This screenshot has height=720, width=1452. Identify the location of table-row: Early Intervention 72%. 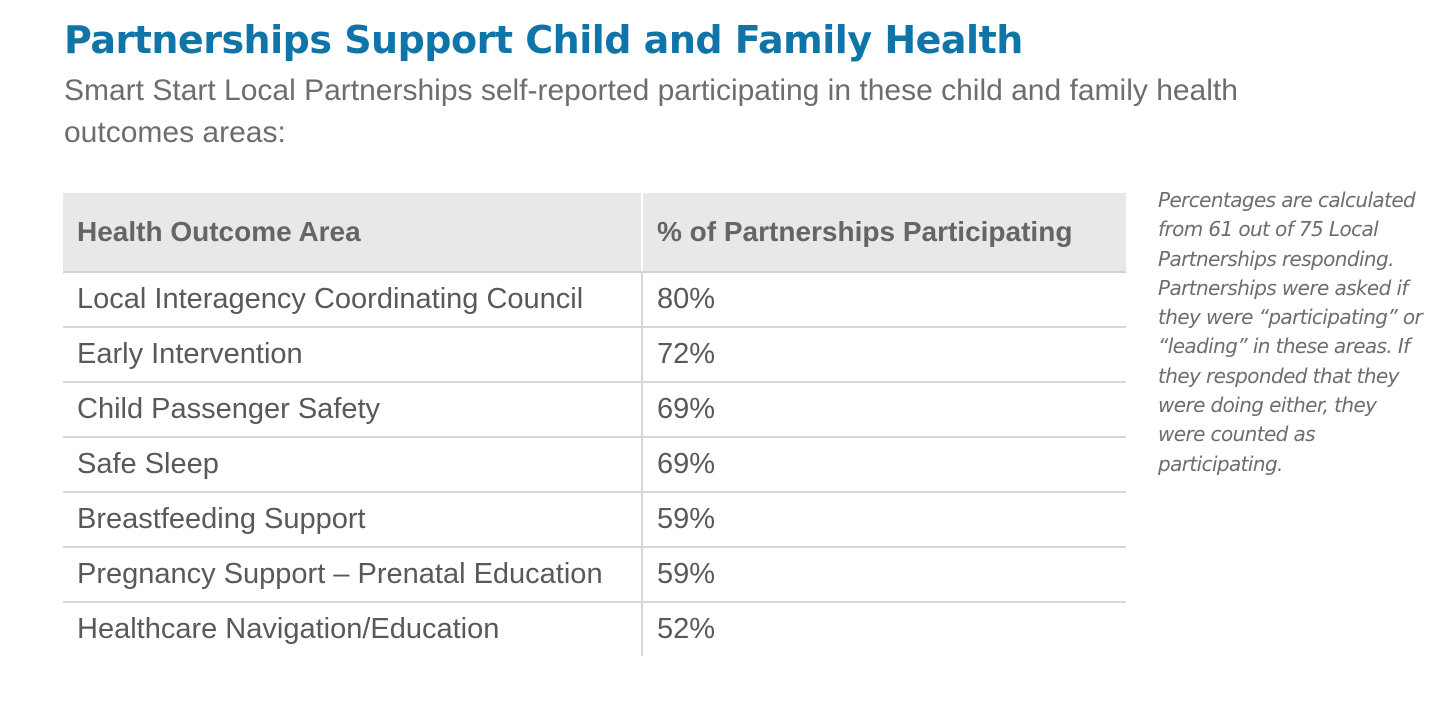
(594, 355).